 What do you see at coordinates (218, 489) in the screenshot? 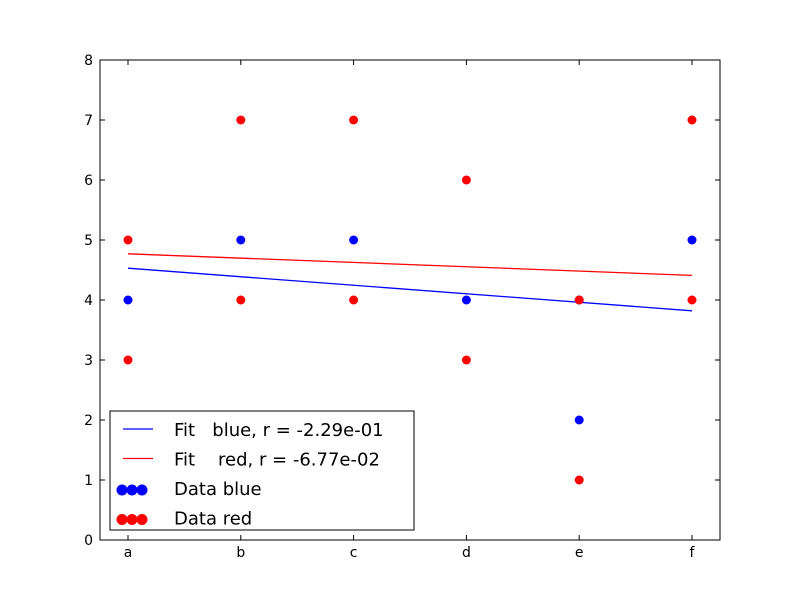
I see `legend-label: Data blue` at bounding box center [218, 489].